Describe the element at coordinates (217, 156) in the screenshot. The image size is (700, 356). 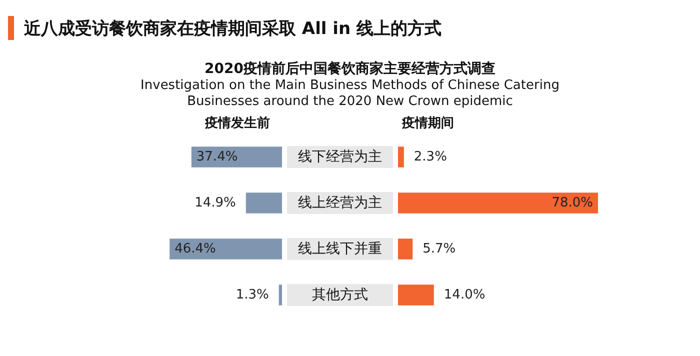
I see `data-label: 37.4%` at that location.